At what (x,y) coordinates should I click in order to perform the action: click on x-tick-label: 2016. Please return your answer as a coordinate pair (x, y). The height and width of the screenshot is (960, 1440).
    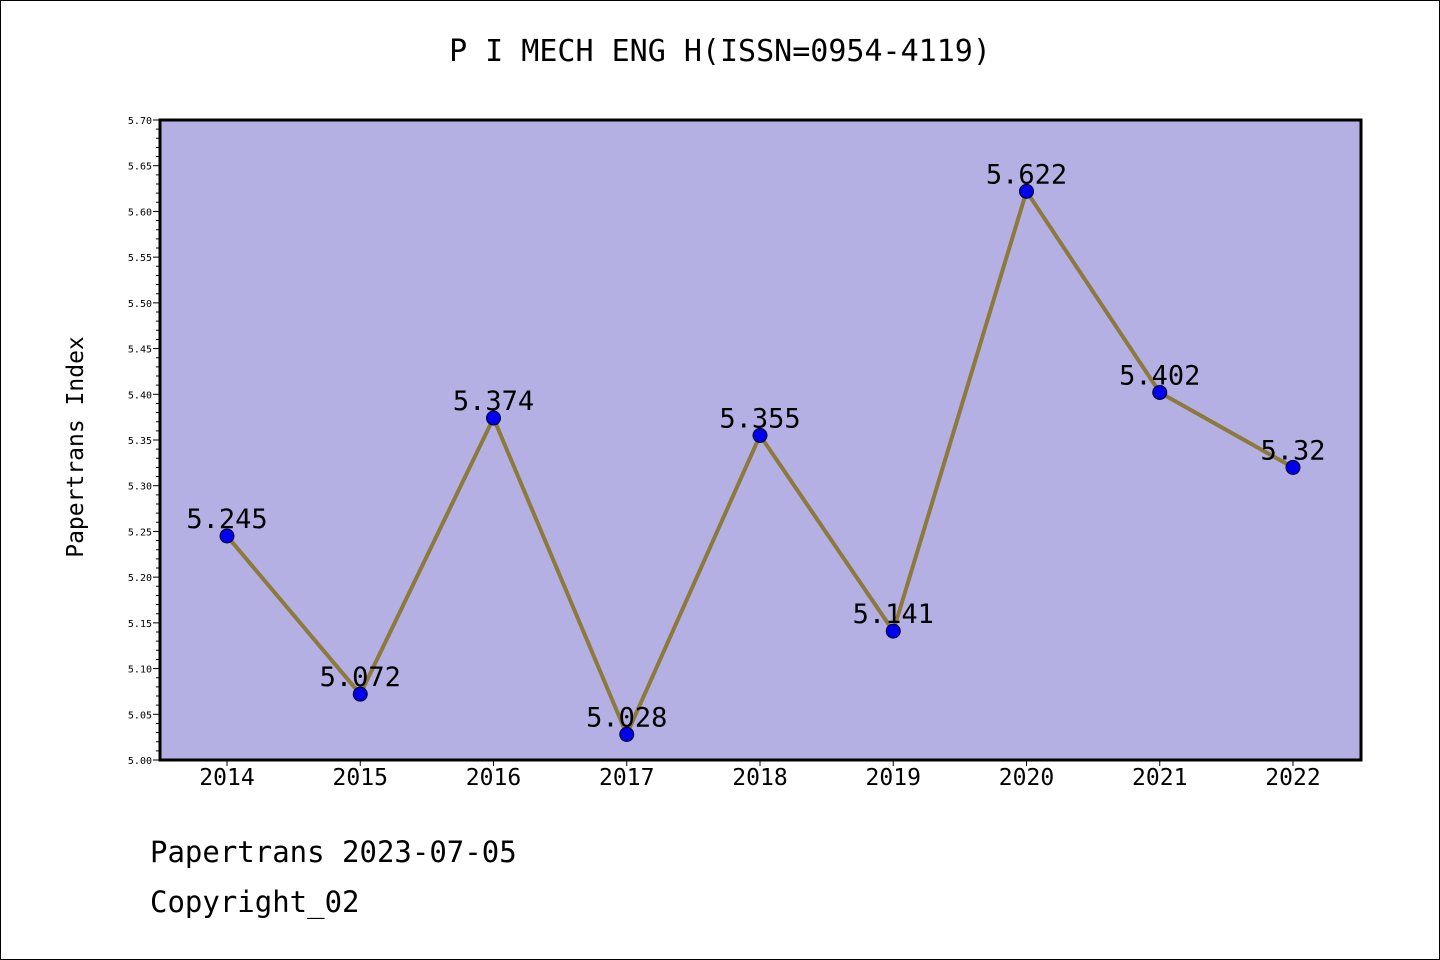
    Looking at the image, I should click on (493, 778).